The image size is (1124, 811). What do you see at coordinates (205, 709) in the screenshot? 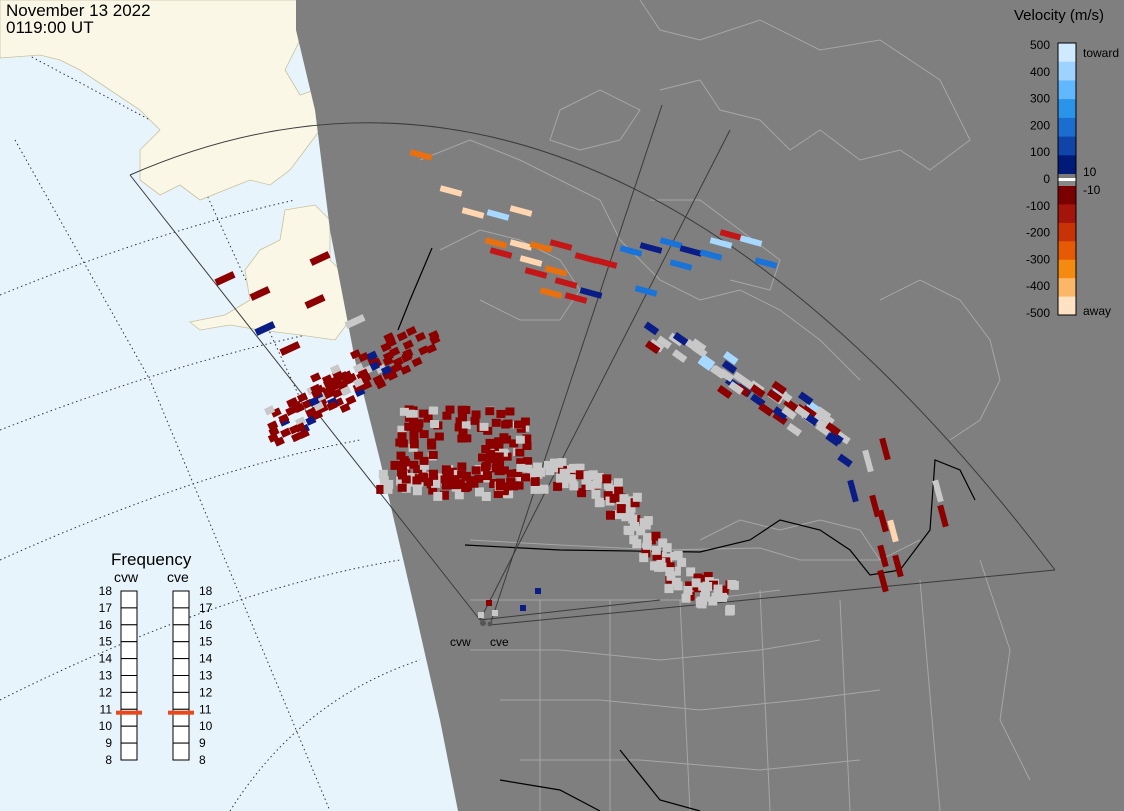
I see `frequency-tick-right: 11` at bounding box center [205, 709].